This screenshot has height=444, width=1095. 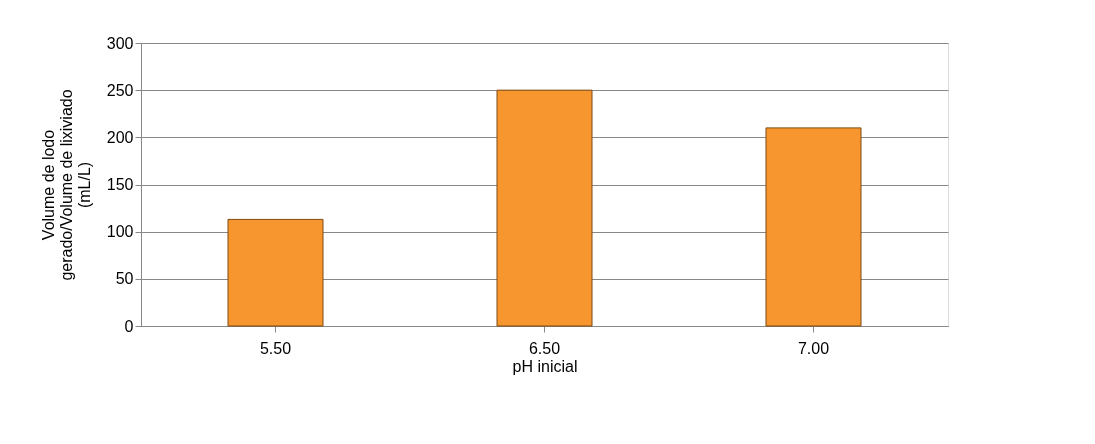 What do you see at coordinates (120, 184) in the screenshot?
I see `y-tick-label: 150` at bounding box center [120, 184].